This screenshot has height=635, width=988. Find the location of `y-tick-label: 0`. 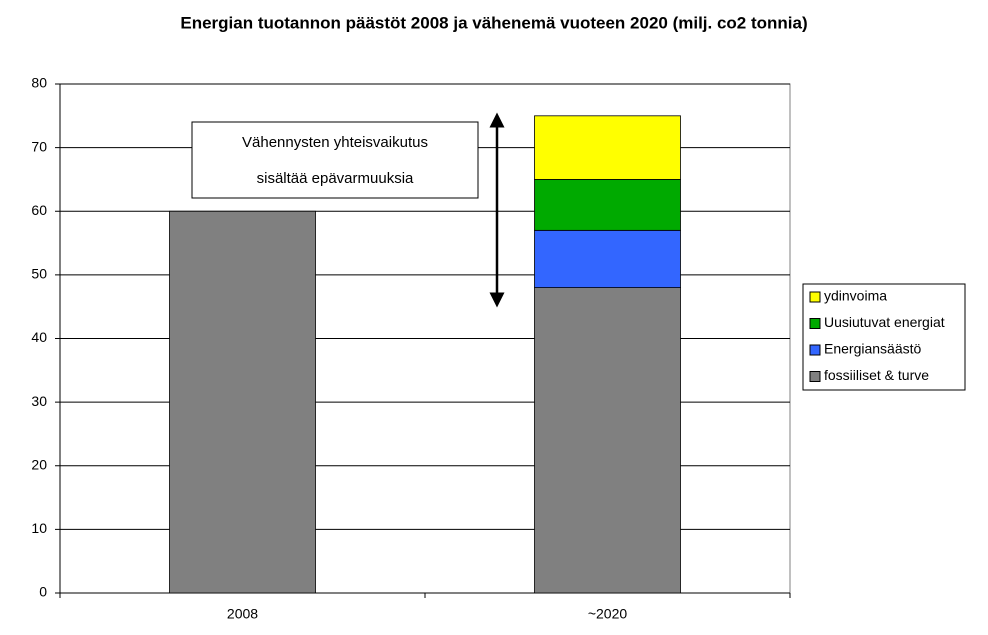

y-tick-label: 0 is located at coordinates (43, 592).